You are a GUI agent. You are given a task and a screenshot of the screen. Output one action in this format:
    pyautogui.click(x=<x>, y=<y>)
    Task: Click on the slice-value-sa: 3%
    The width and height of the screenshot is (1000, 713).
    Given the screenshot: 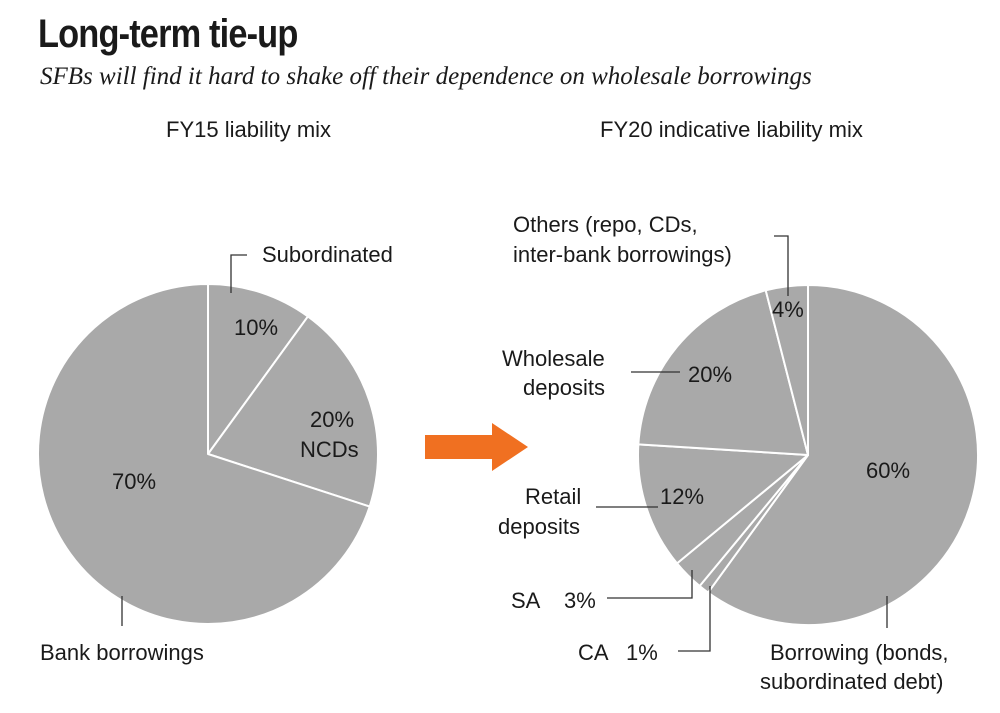 What is the action you would take?
    pyautogui.click(x=580, y=600)
    